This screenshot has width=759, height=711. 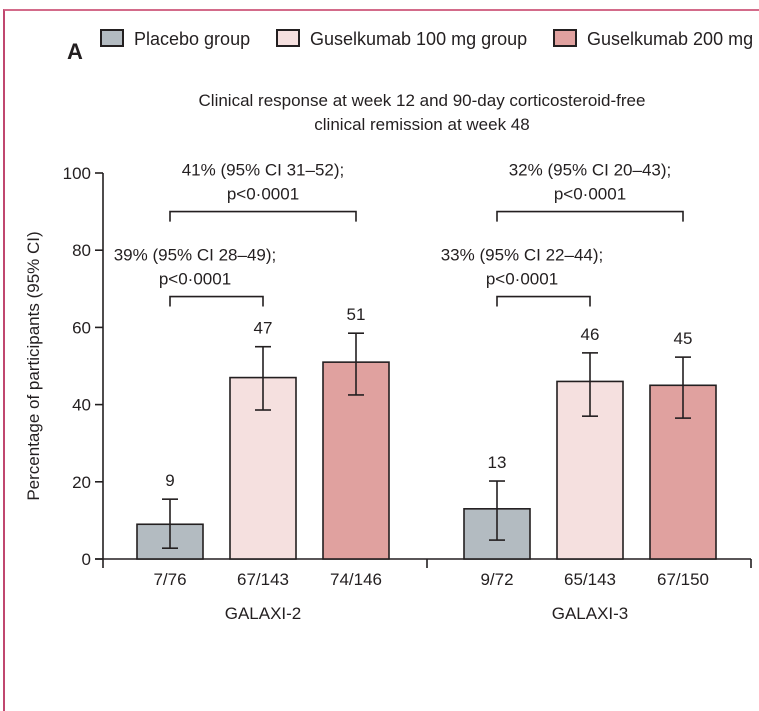 I want to click on comparison-text-GALAXI-3-0-line2: p<0·0001, so click(x=522, y=279).